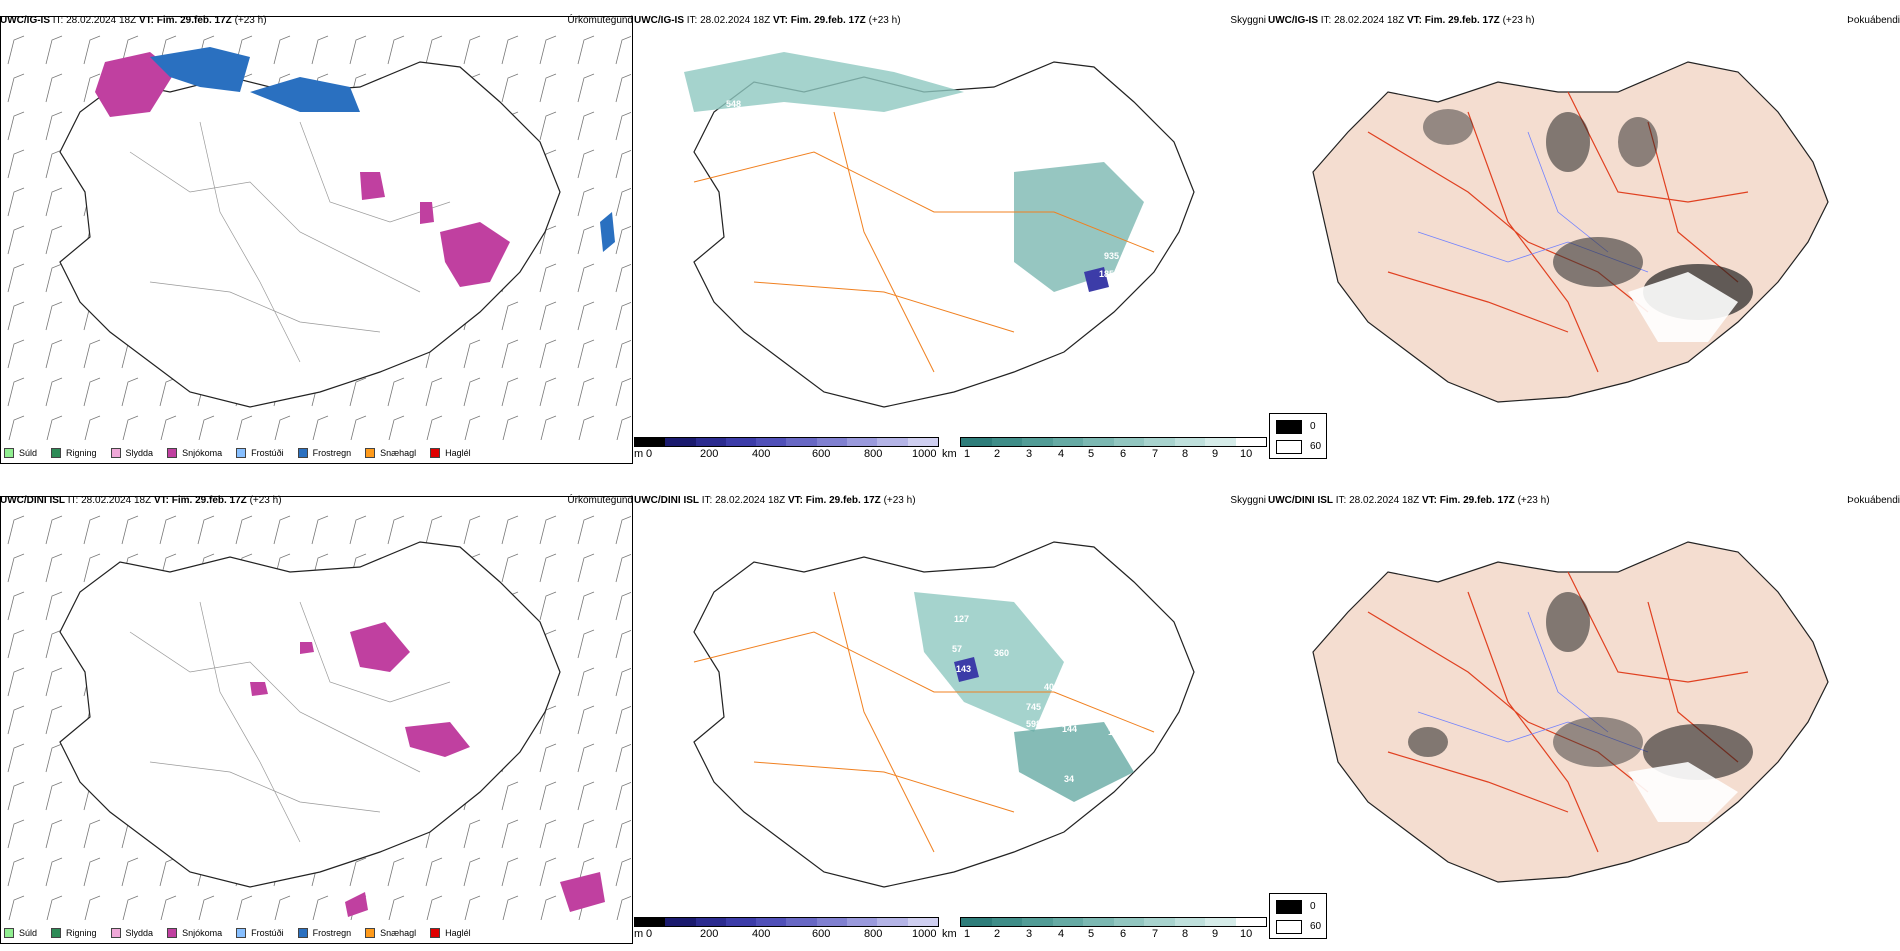 This screenshot has height=951, width=1900. Describe the element at coordinates (260, 453) in the screenshot. I see `legend-item: Frostúði` at that location.